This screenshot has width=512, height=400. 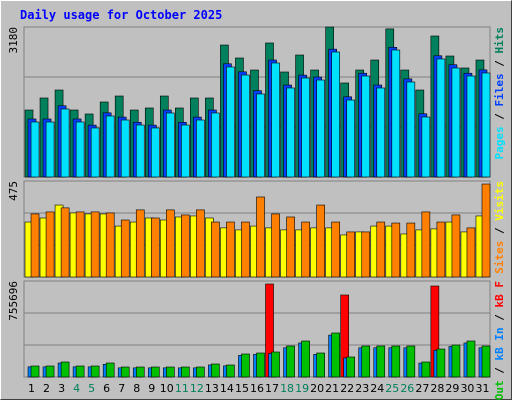 What do you see at coordinates (499, 93) in the screenshot?
I see `legend: Pages / Files / Hits` at bounding box center [499, 93].